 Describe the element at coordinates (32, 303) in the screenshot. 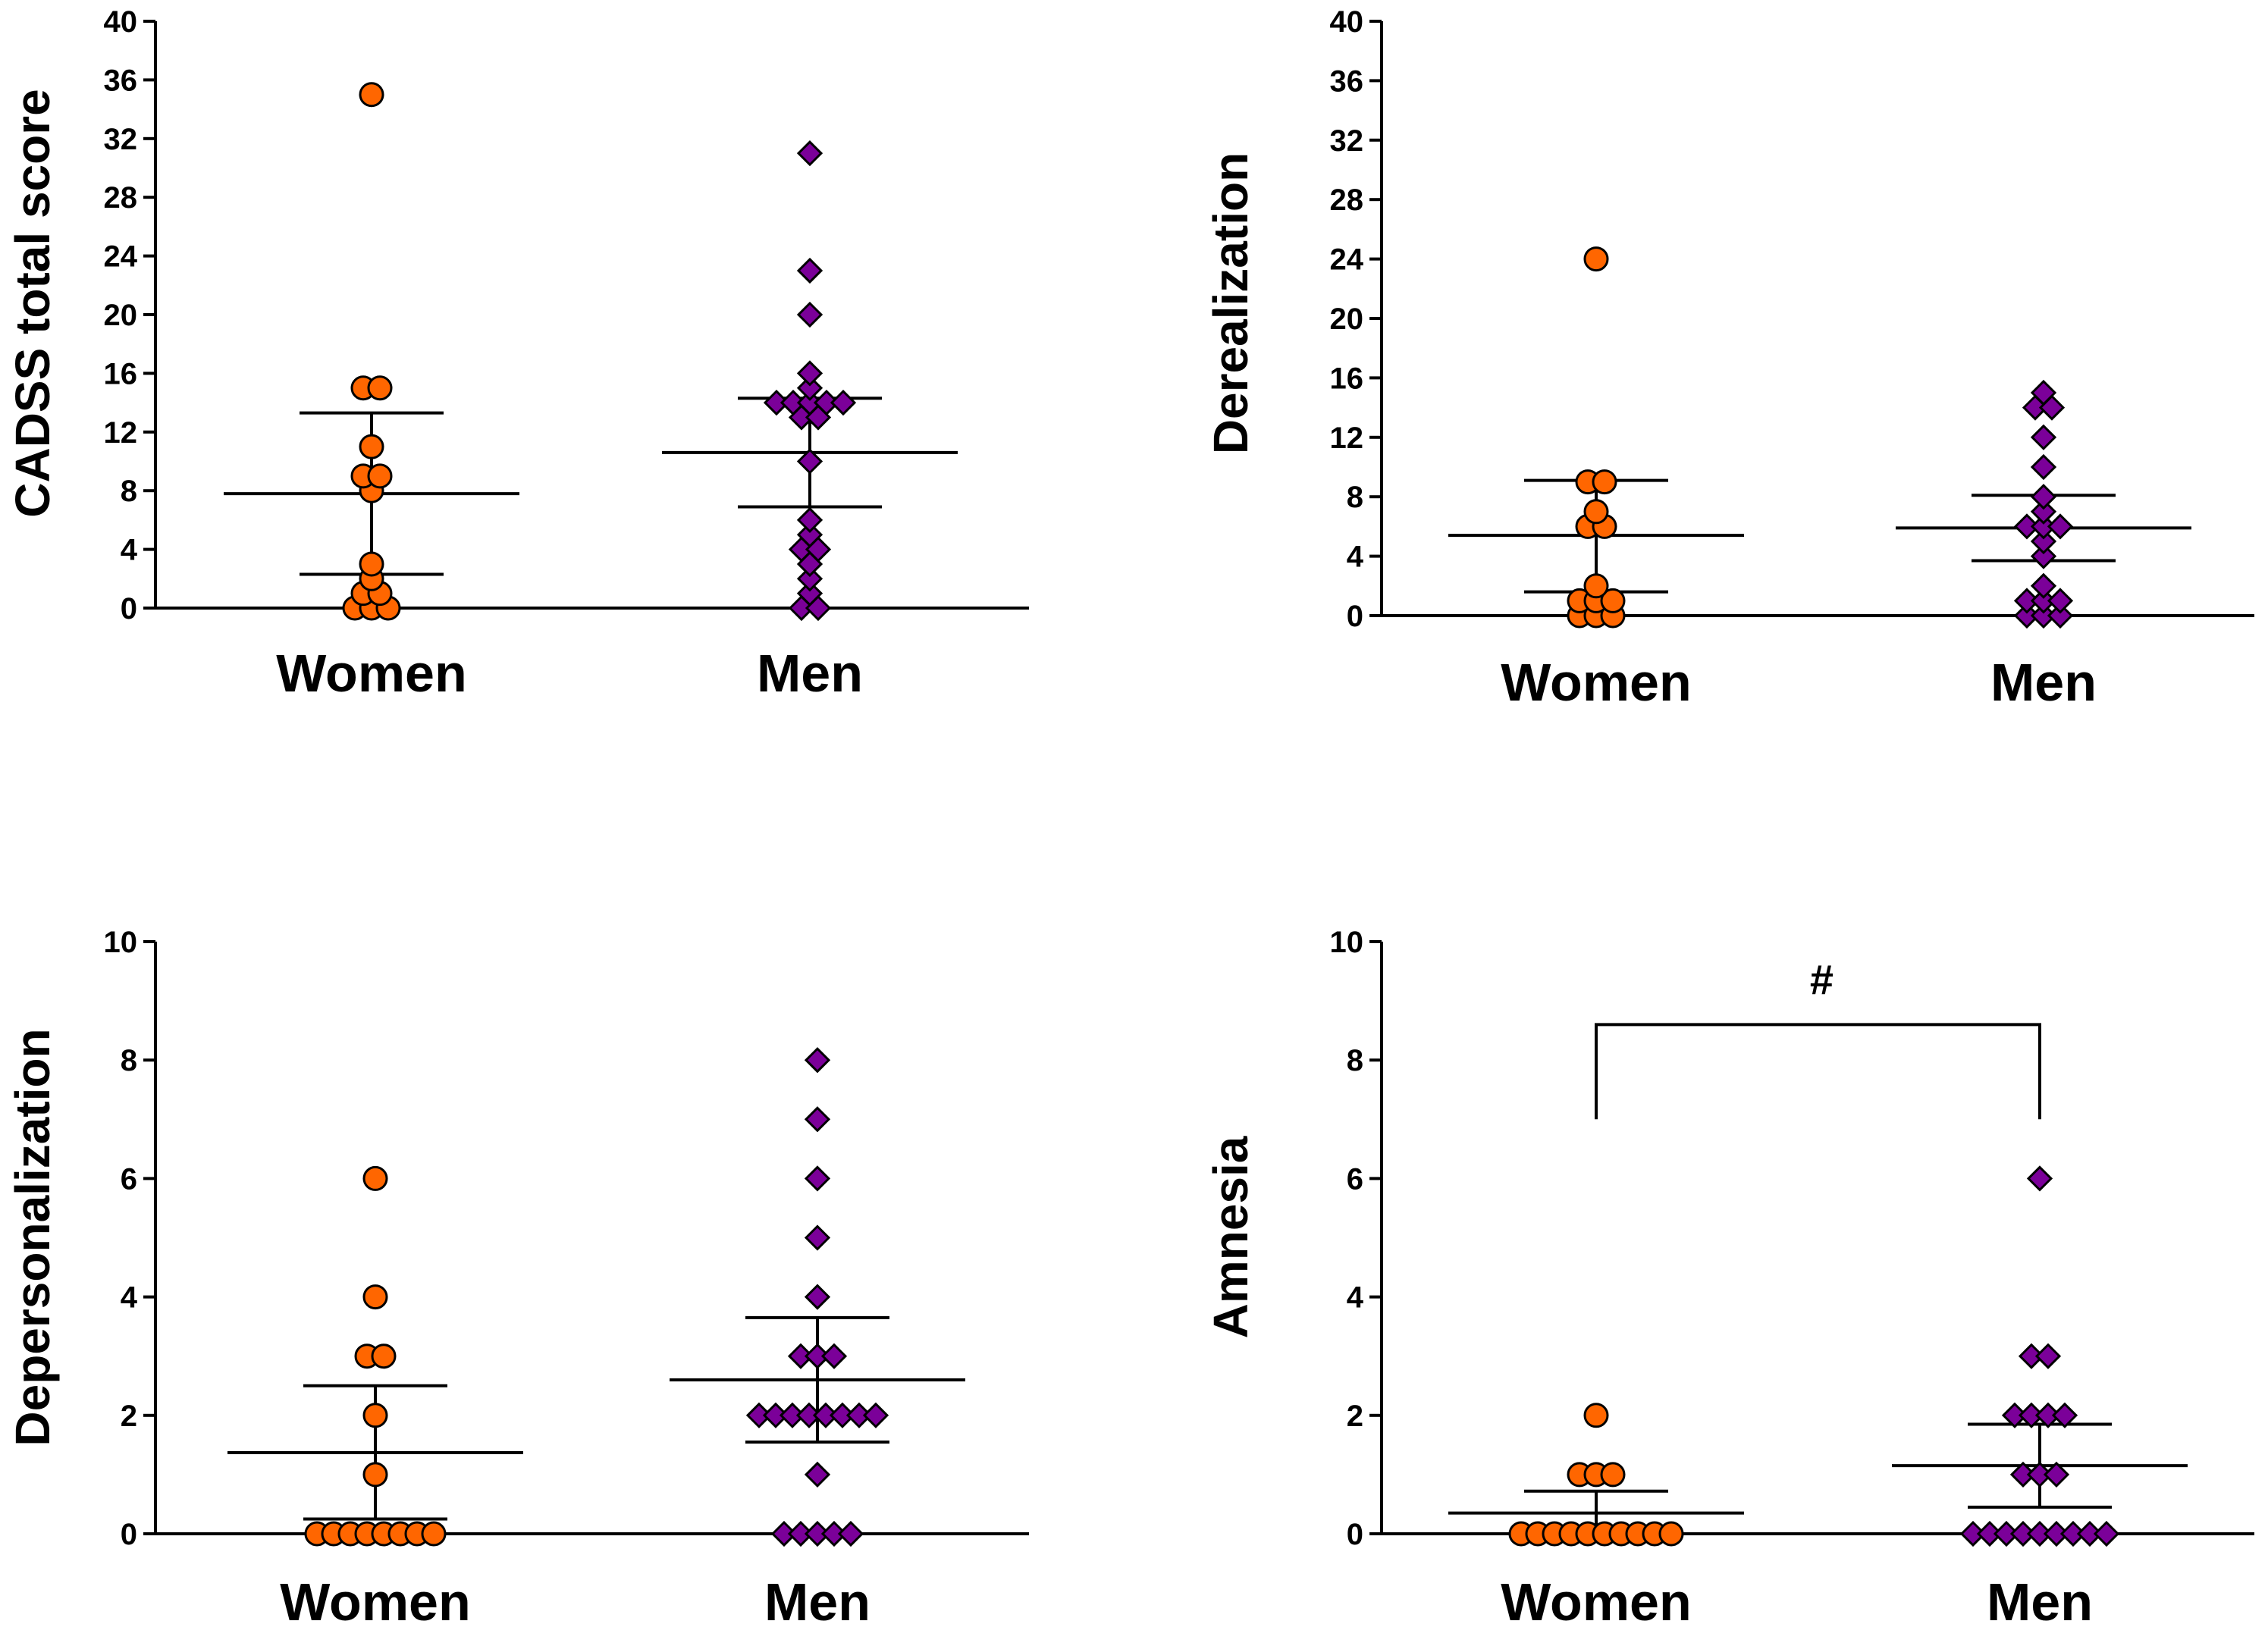

I see `y-axis-title: CADSS total score` at that location.